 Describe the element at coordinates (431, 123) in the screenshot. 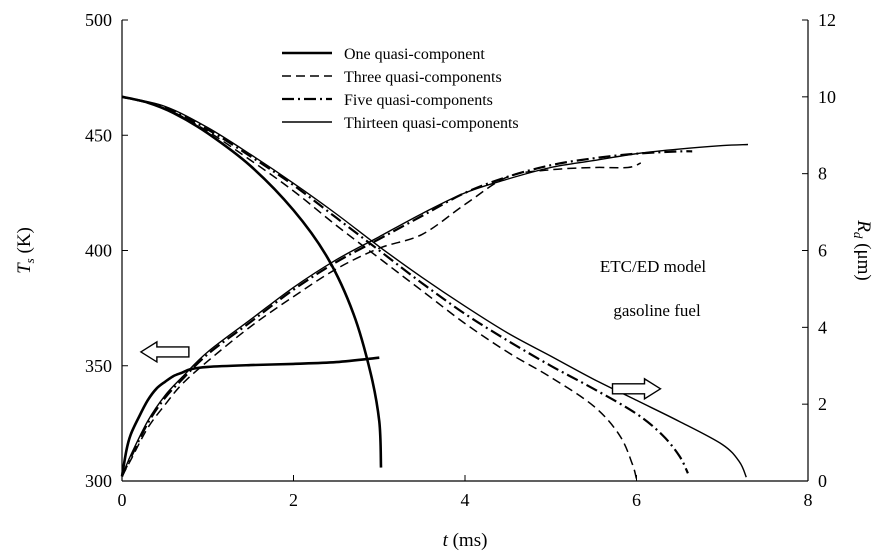

I see `legend-label: Thirteen quasi-components` at that location.